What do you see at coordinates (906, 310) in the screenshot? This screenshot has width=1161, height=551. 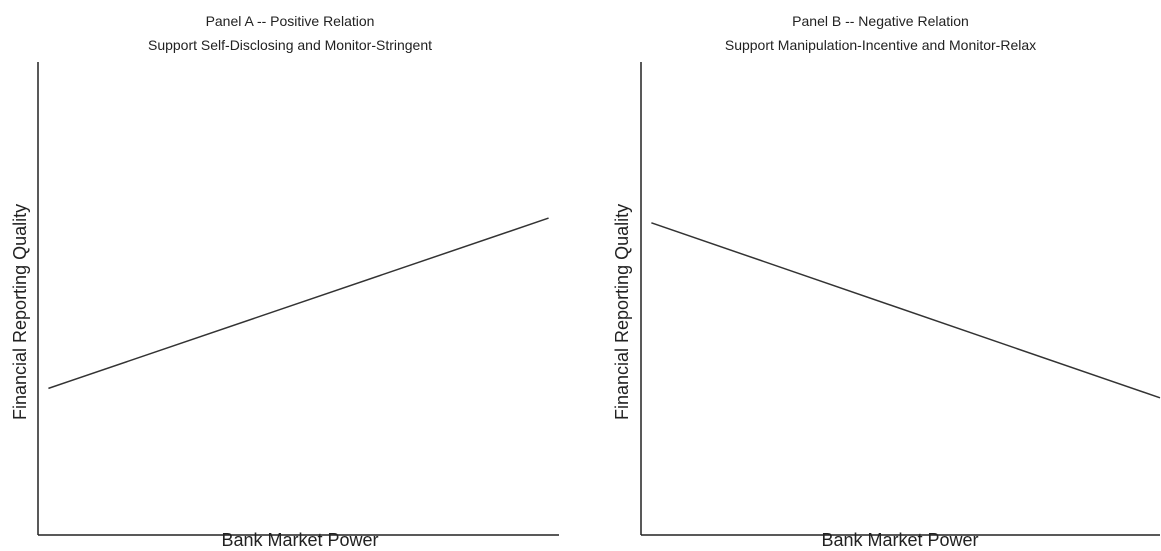 I see `panel-b-series-line` at bounding box center [906, 310].